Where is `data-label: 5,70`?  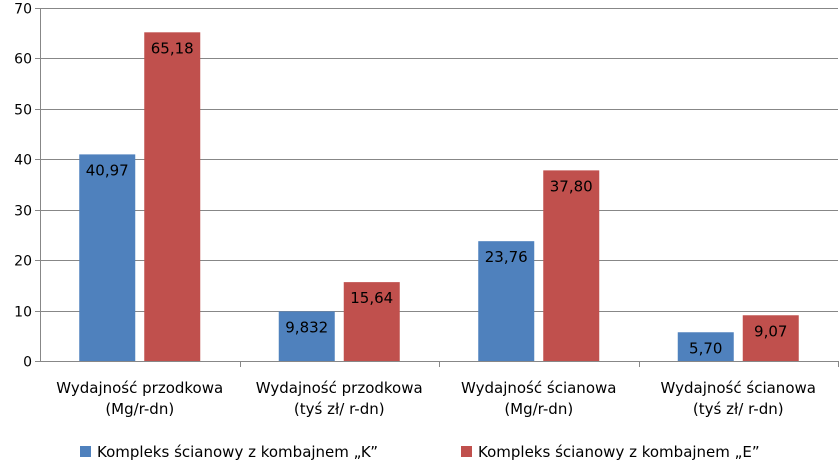
data-label: 5,70 is located at coordinates (705, 348).